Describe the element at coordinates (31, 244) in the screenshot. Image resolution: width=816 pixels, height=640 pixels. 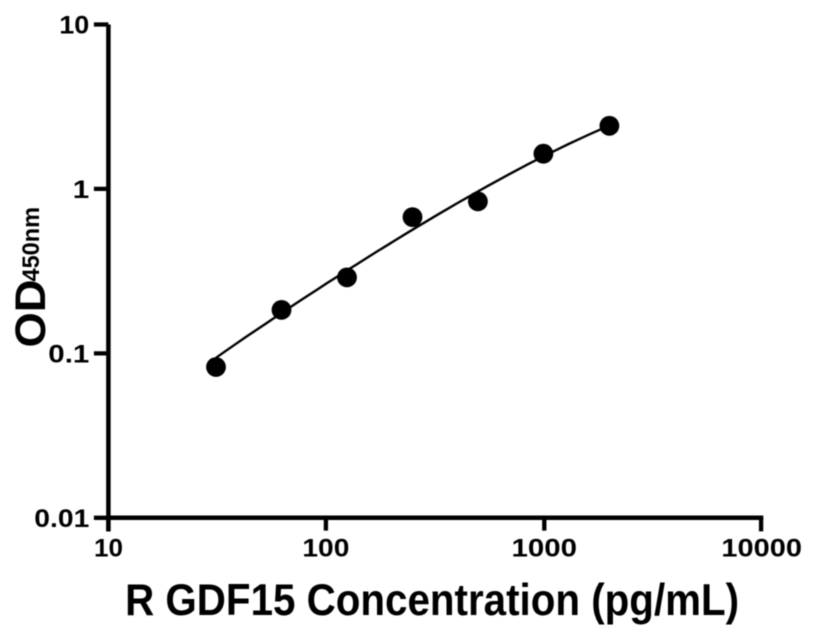
I see `svg-text: 450nm` at that location.